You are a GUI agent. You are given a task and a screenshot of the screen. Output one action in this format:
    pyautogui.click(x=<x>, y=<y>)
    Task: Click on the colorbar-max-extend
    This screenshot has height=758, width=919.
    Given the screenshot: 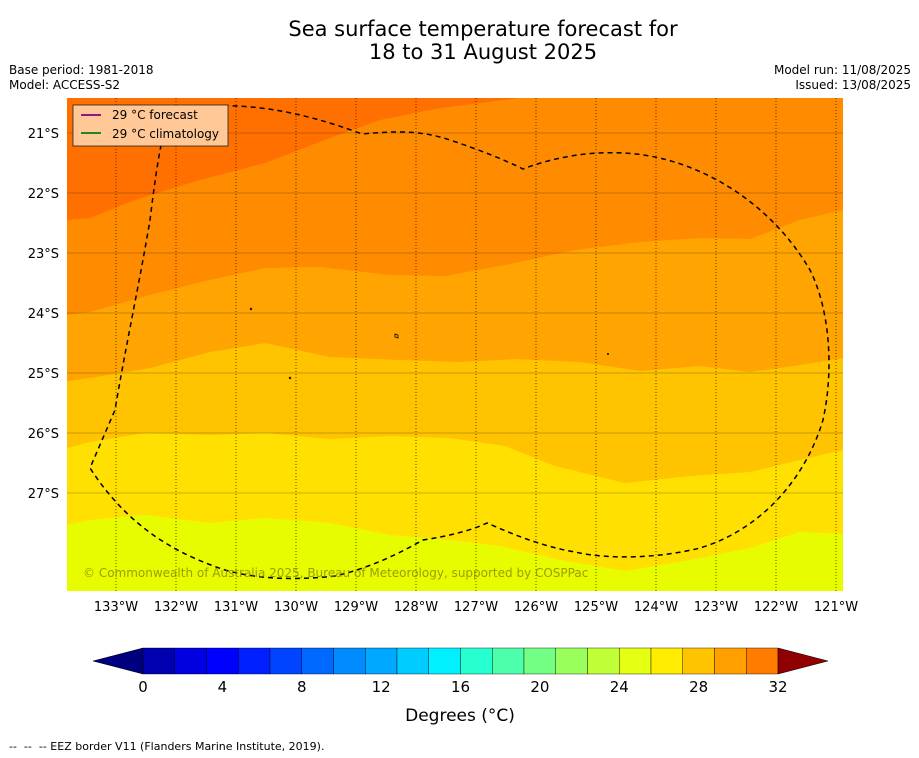 What is the action you would take?
    pyautogui.click(x=803, y=661)
    